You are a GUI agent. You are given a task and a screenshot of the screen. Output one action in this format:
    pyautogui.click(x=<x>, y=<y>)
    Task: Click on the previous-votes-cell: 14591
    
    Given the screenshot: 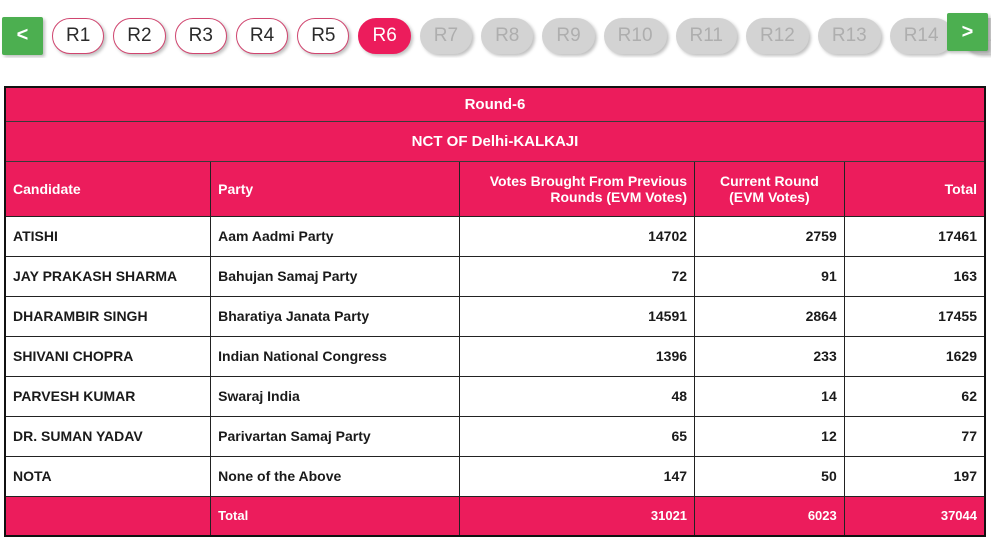 What is the action you would take?
    pyautogui.click(x=577, y=316)
    